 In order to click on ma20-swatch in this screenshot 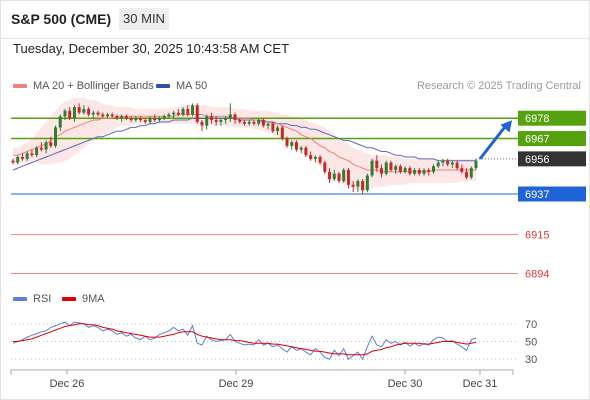, I will do `click(20, 86)`.